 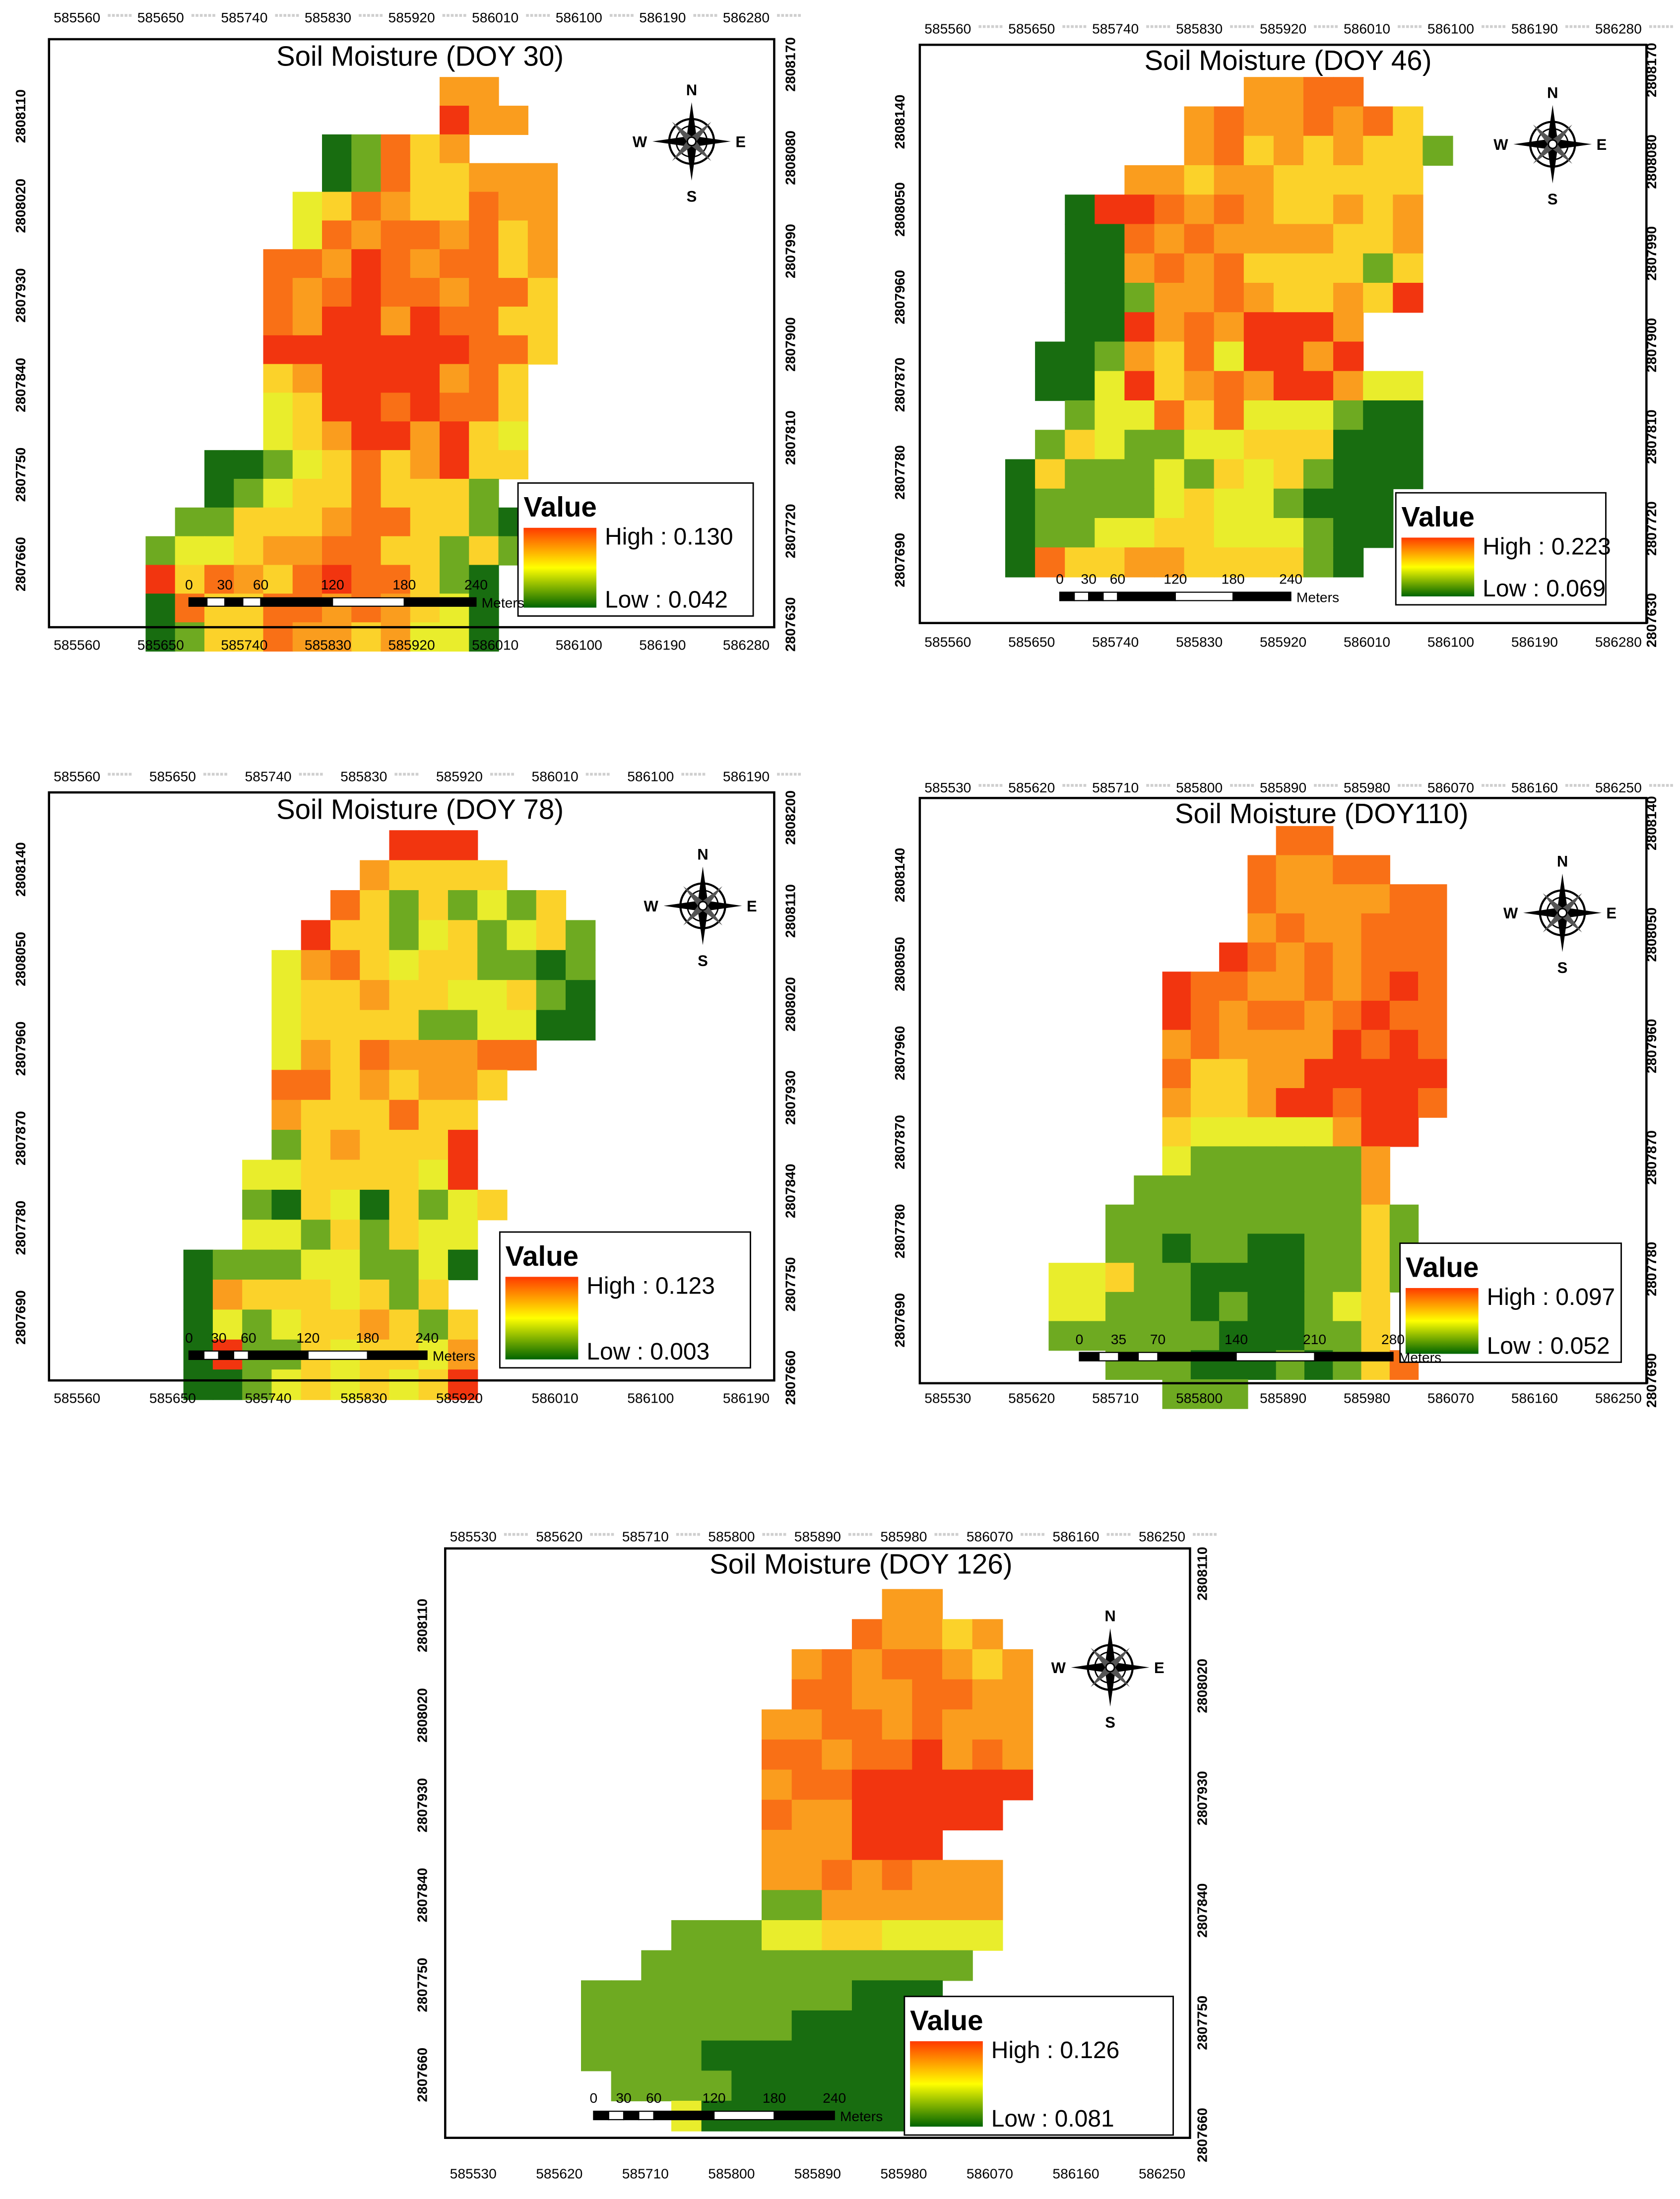 What do you see at coordinates (648, 1352) in the screenshot?
I see `legend-low: Low : 0.003` at bounding box center [648, 1352].